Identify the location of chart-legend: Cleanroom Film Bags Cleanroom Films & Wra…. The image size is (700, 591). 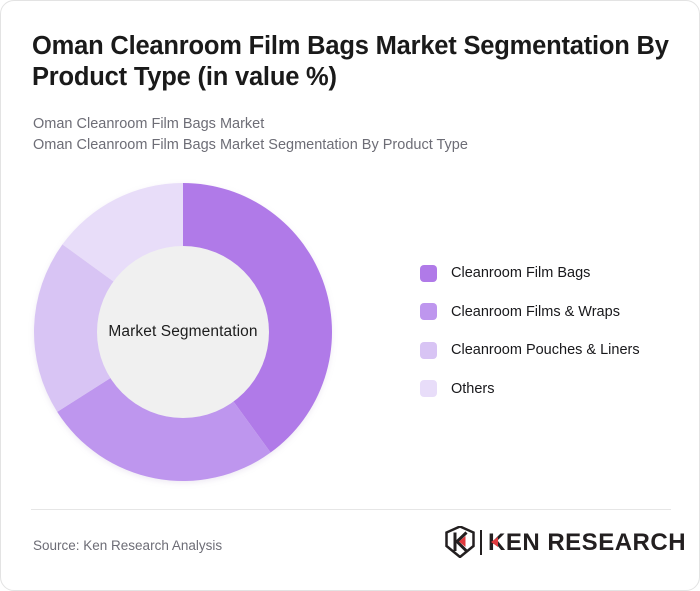
(547, 340).